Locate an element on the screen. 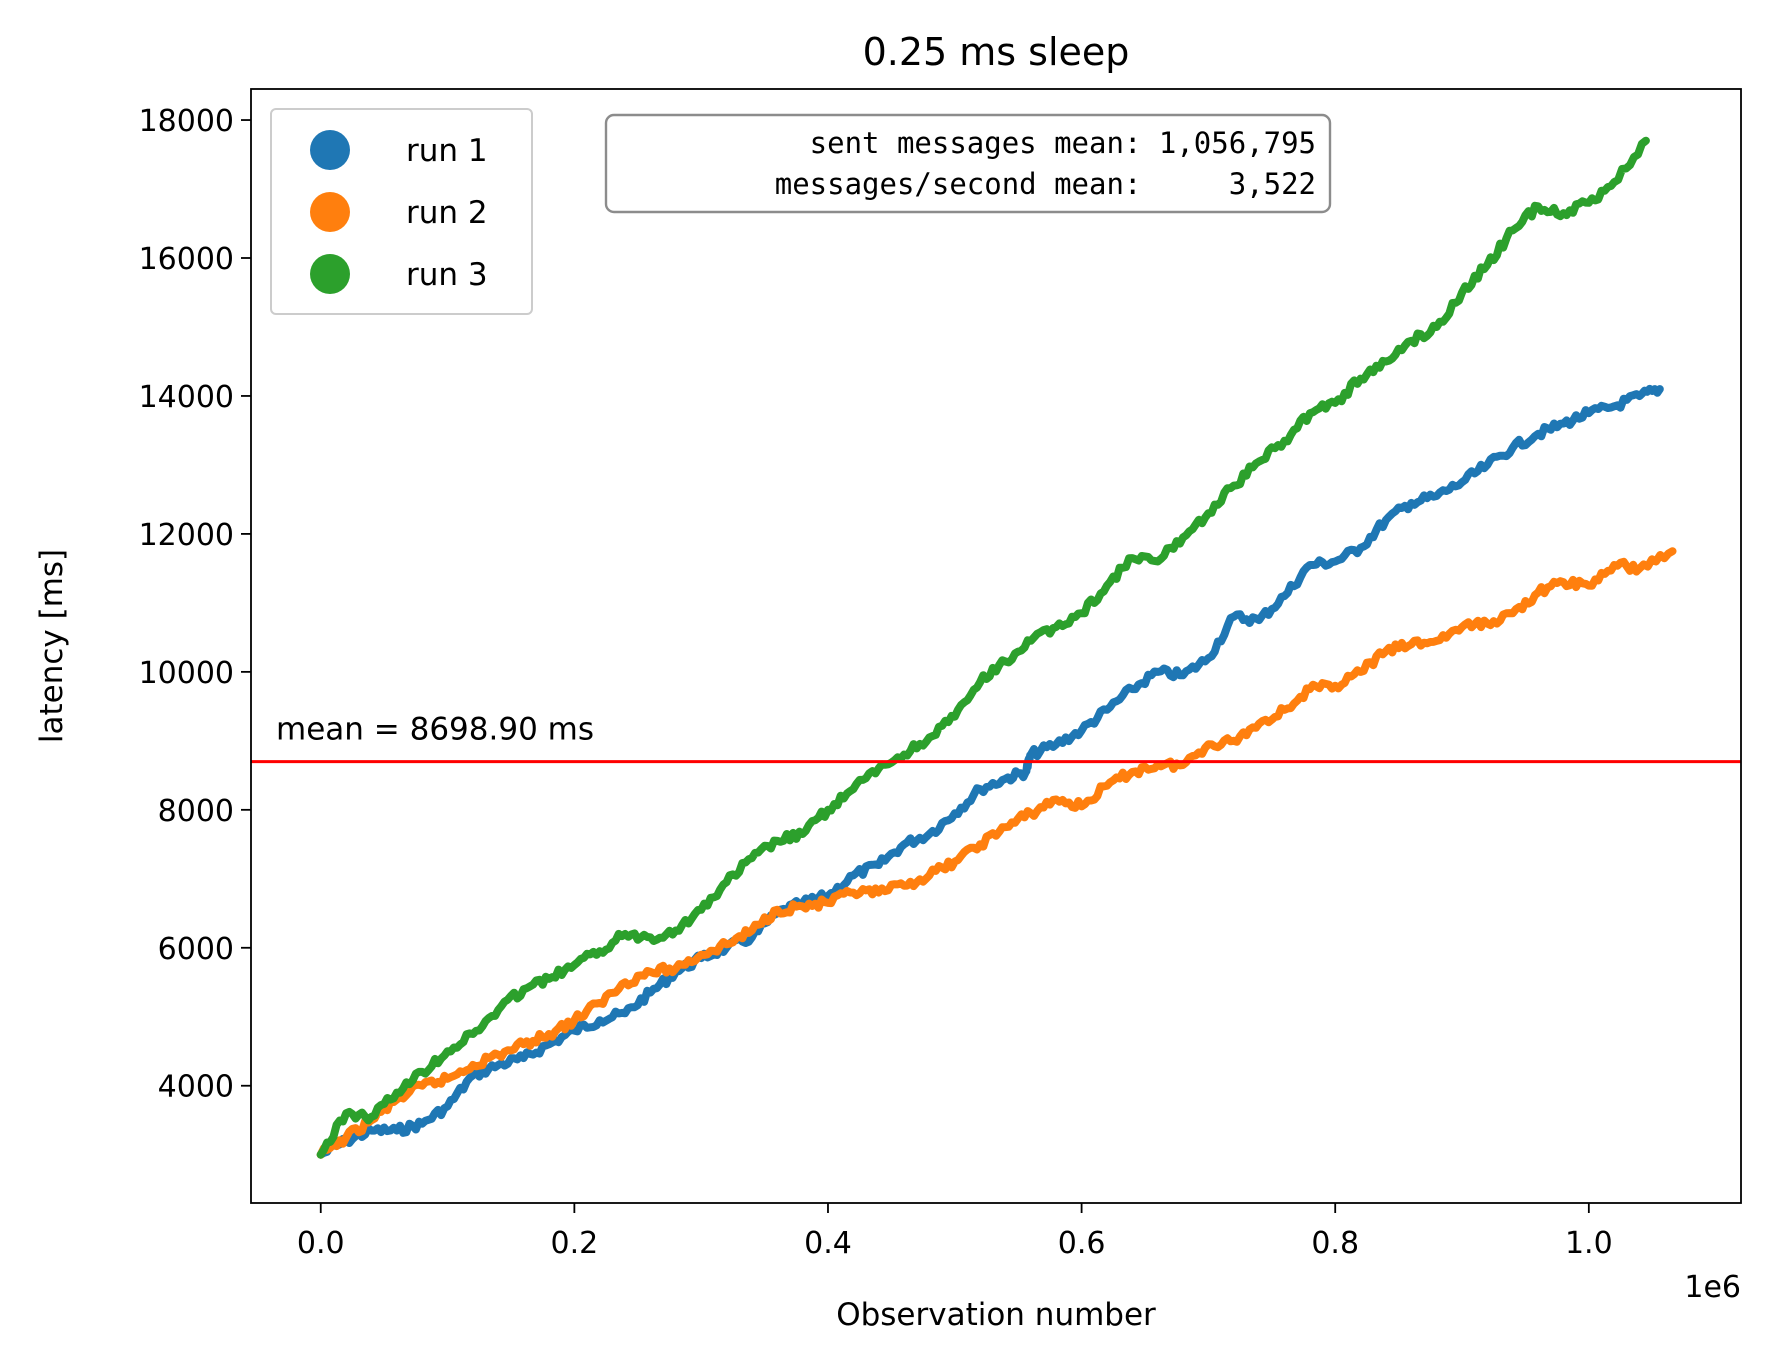  y-tick-label: 8000 is located at coordinates (196, 811).